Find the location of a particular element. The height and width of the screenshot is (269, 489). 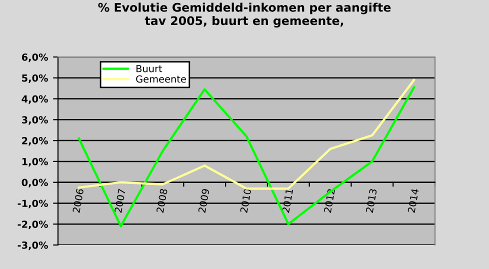

chart-title: % Evolutie Gemiddeld-inkomen per aangifte tav 2005, buurt en gemeente, is located at coordinates (244, 15).